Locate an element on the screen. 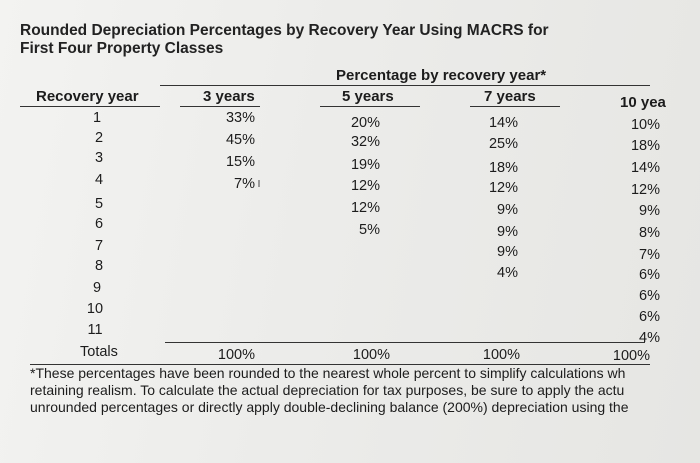  recovery-year-10: 10 is located at coordinates (95, 309).